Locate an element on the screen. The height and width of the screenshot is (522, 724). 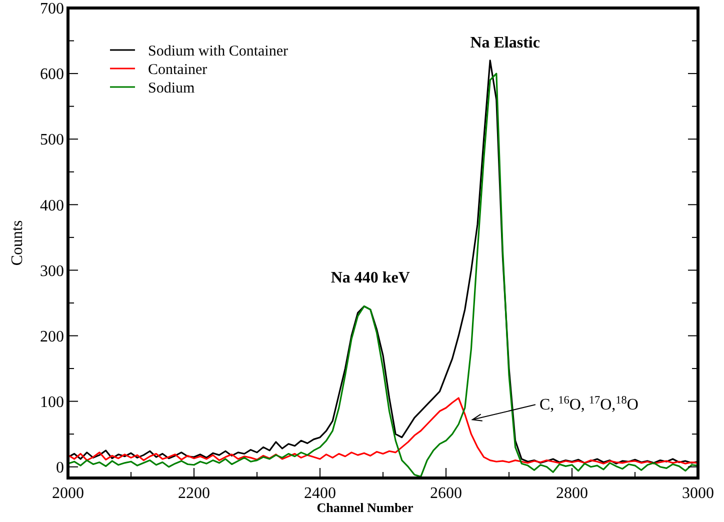
legend-label: Sodium is located at coordinates (172, 88).